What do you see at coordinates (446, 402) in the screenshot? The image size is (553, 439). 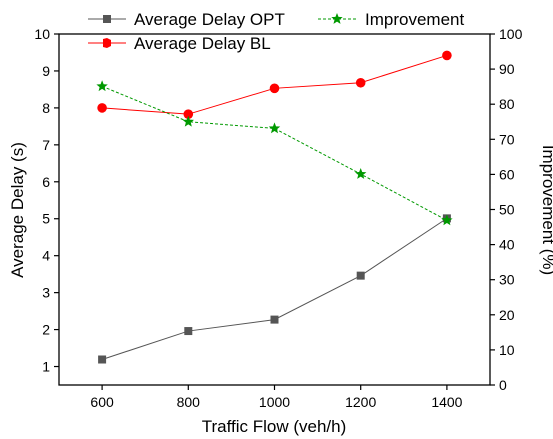 I see `x-tick-label: 1400` at bounding box center [446, 402].